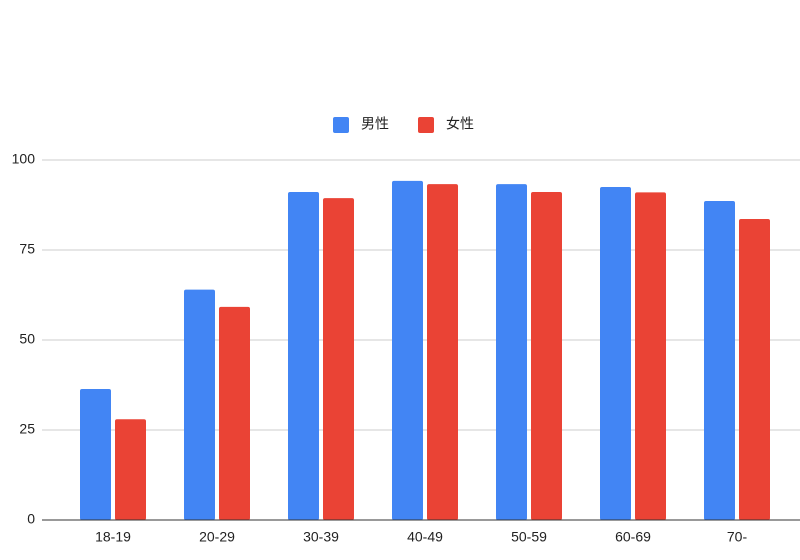 The height and width of the screenshot is (560, 800). I want to click on y-tick-label: 50, so click(27, 339).